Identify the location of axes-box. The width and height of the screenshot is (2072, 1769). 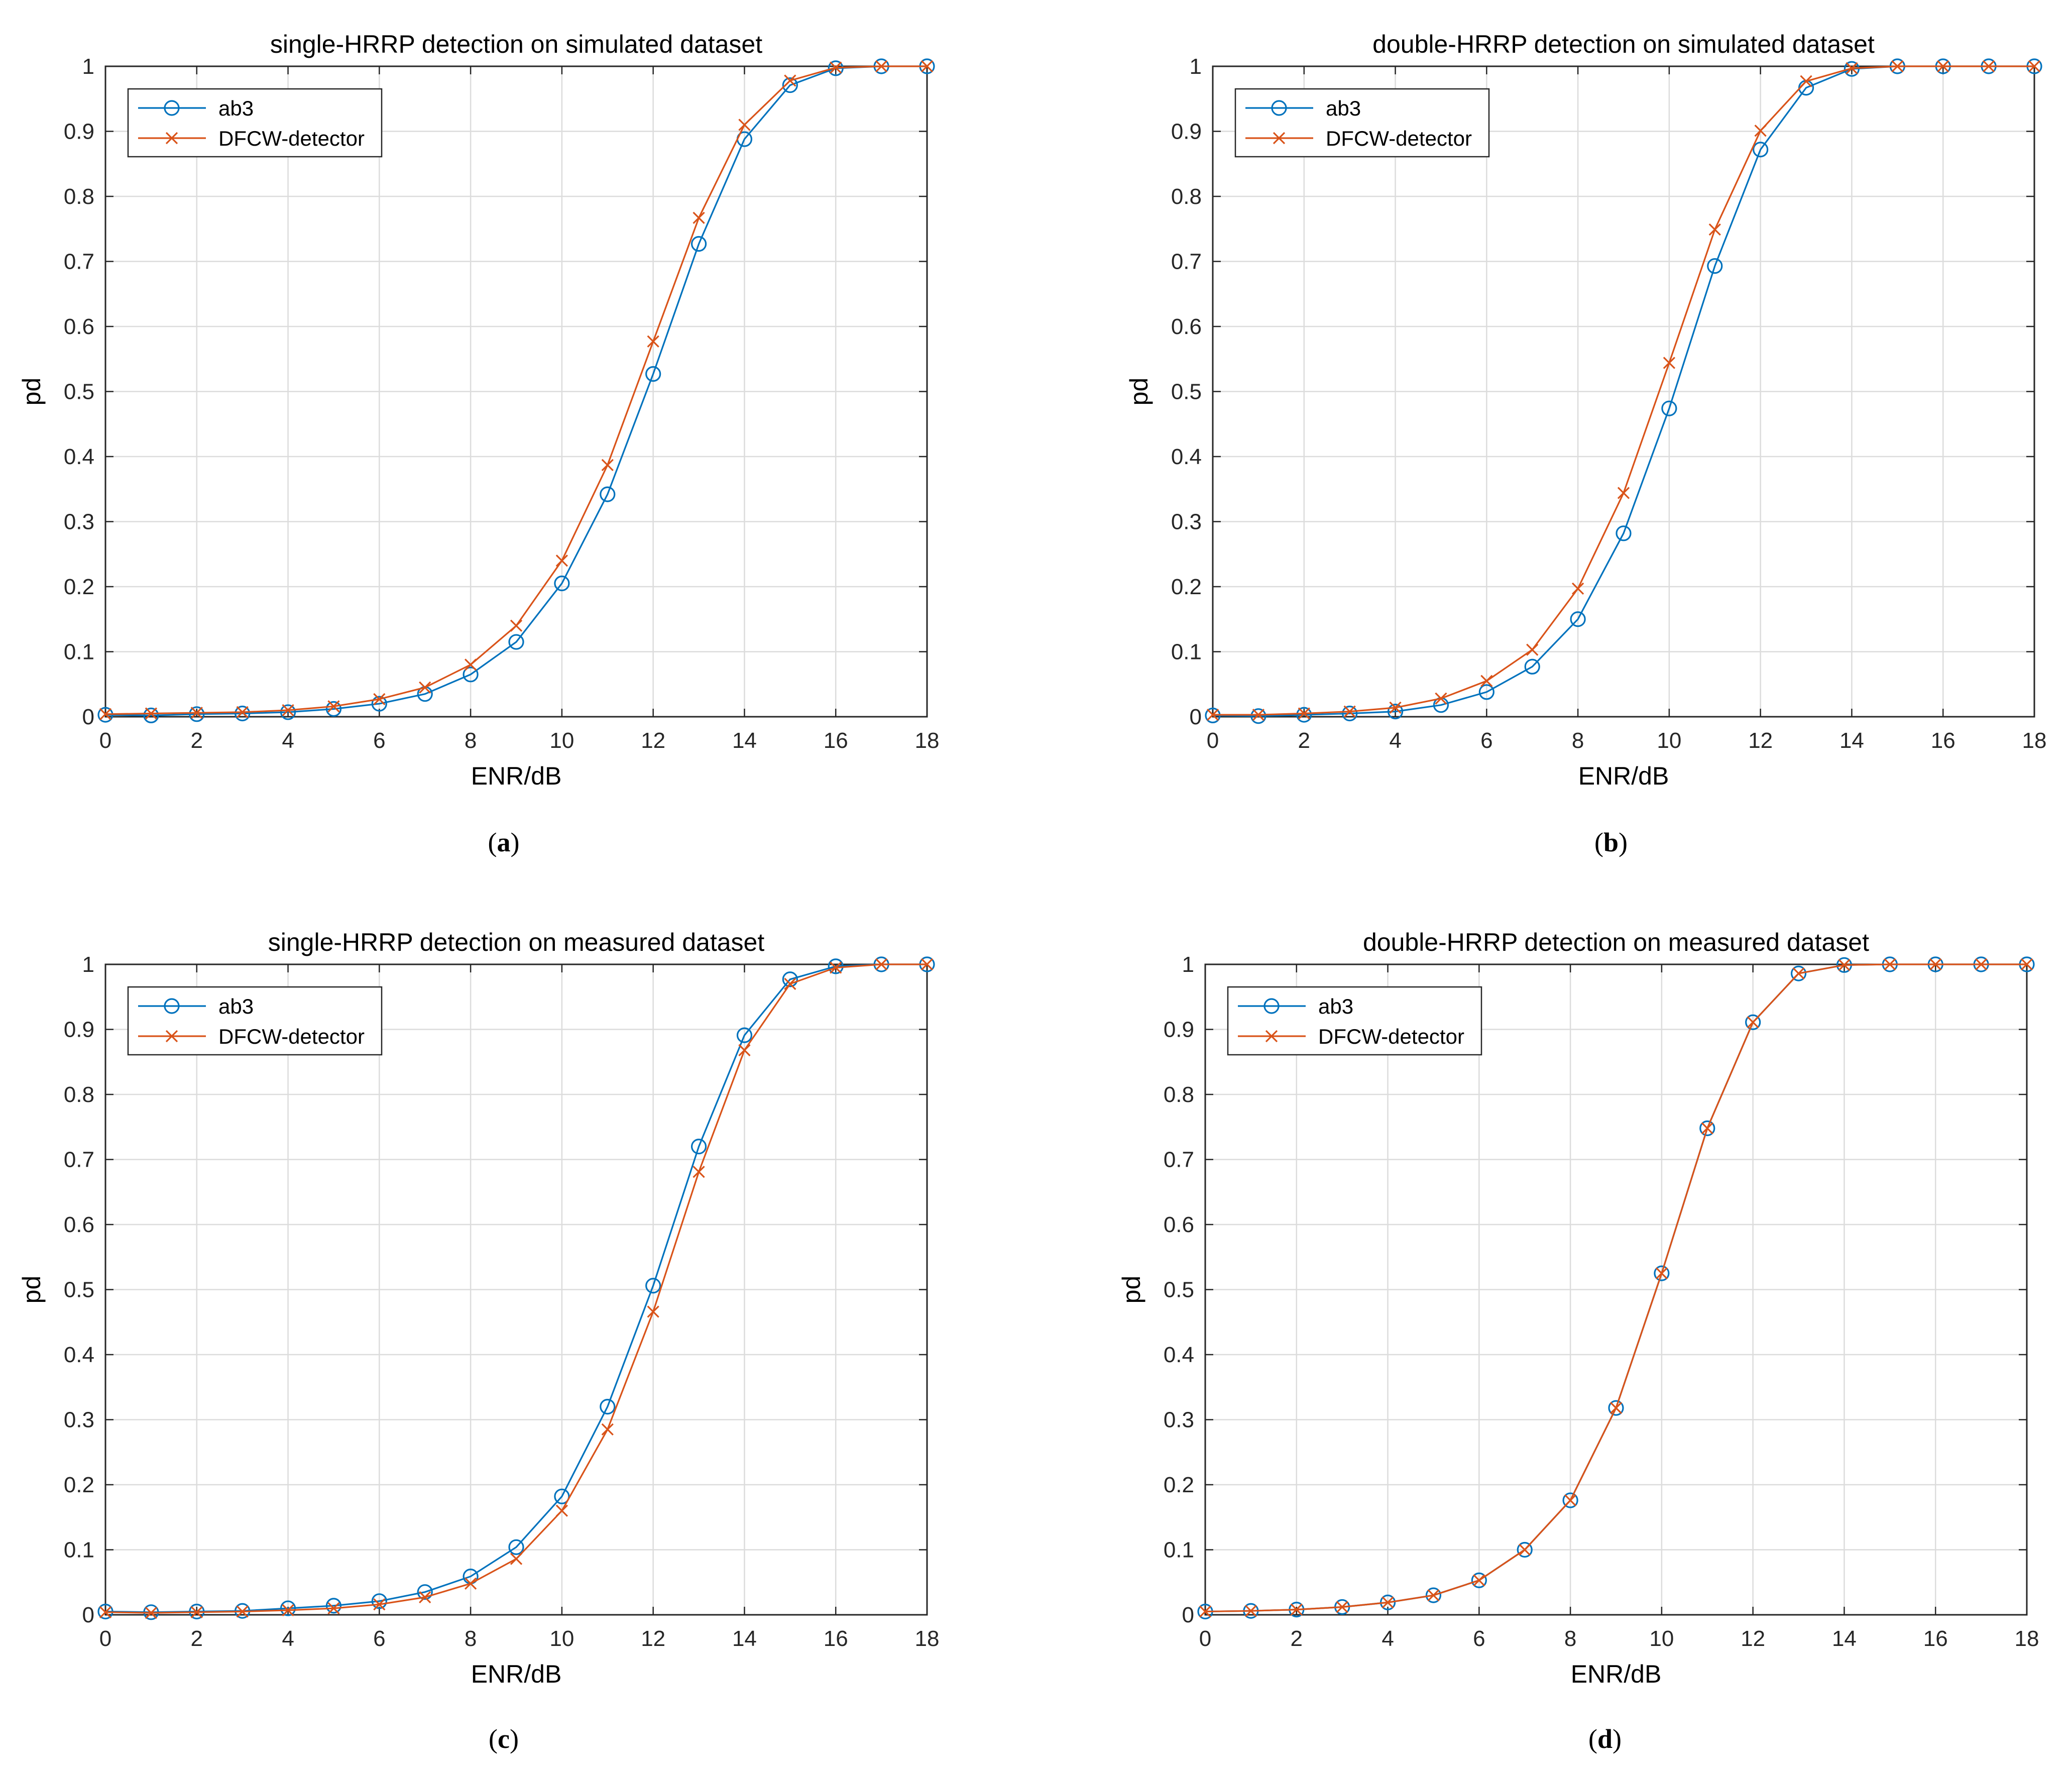
(1623, 391).